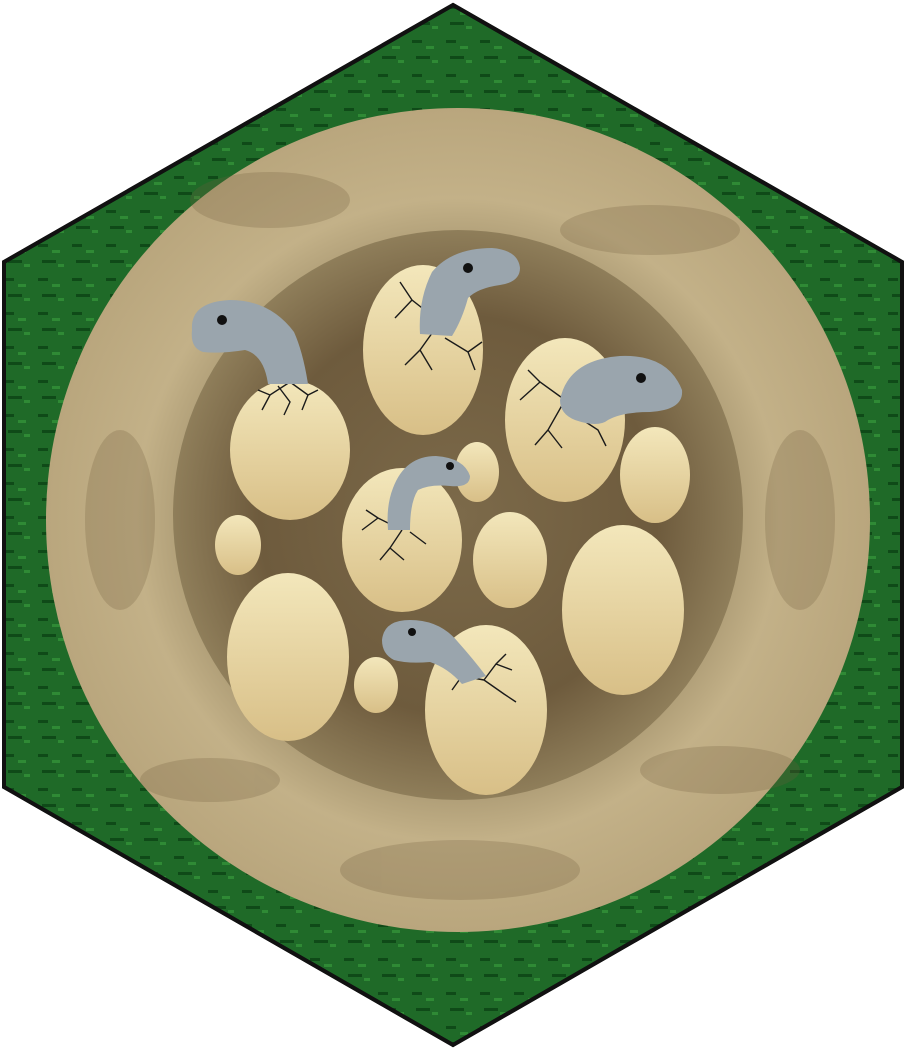 The height and width of the screenshot is (1050, 906). What do you see at coordinates (428, 493) in the screenshot?
I see `hatchling-center` at bounding box center [428, 493].